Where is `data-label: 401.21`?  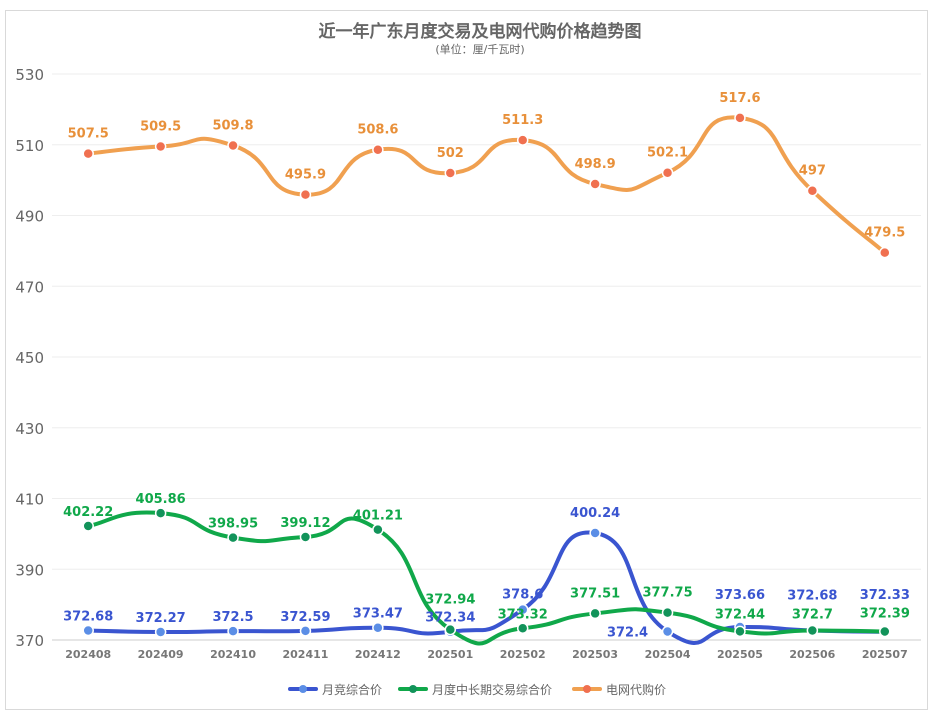
data-label: 401.21 is located at coordinates (378, 516).